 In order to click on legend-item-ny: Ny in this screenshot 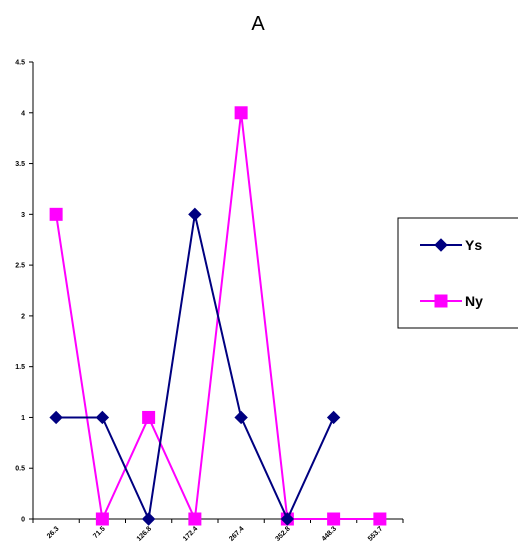, I will do `click(451, 301)`.